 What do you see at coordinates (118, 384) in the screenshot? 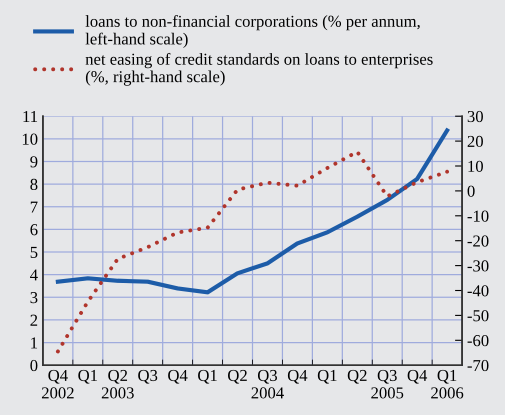
I see `x-tick-label: Q2 2003` at bounding box center [118, 384].